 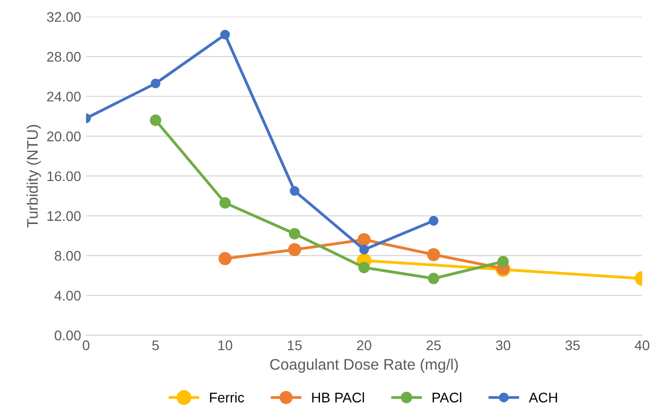 I want to click on y-tick-label: 28.00, so click(x=64, y=57).